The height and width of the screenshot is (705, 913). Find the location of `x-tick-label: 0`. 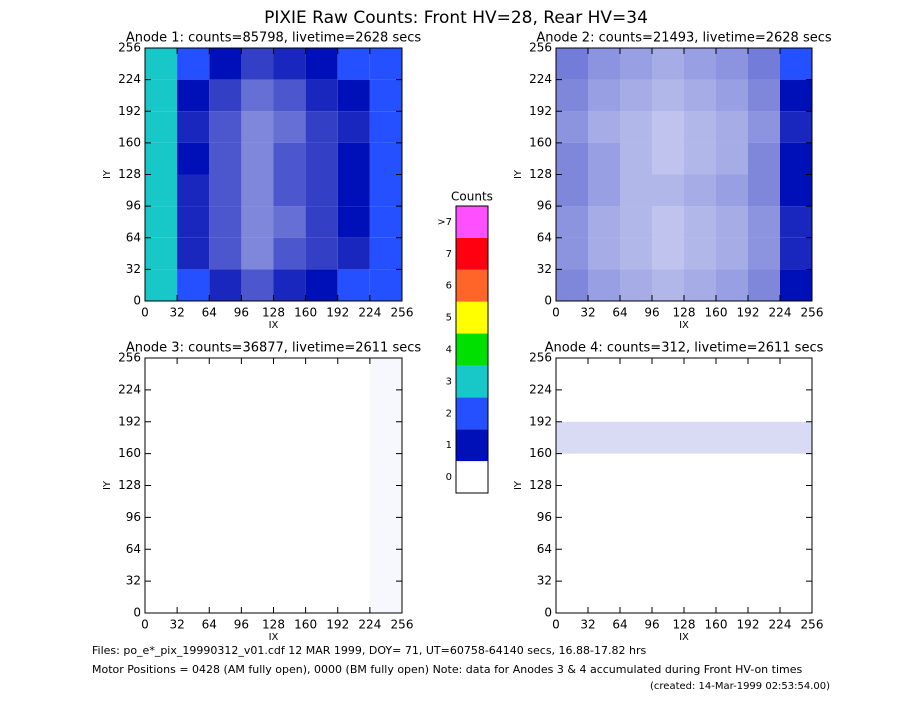

x-tick-label: 0 is located at coordinates (556, 313).